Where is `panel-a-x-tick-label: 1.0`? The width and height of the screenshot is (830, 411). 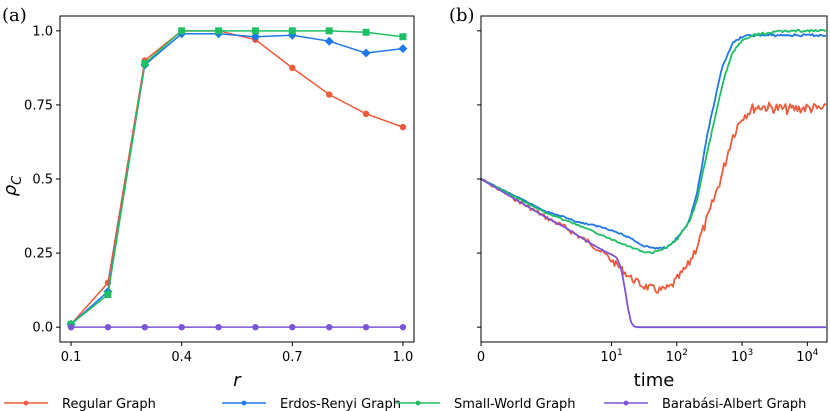 panel-a-x-tick-label: 1.0 is located at coordinates (403, 357).